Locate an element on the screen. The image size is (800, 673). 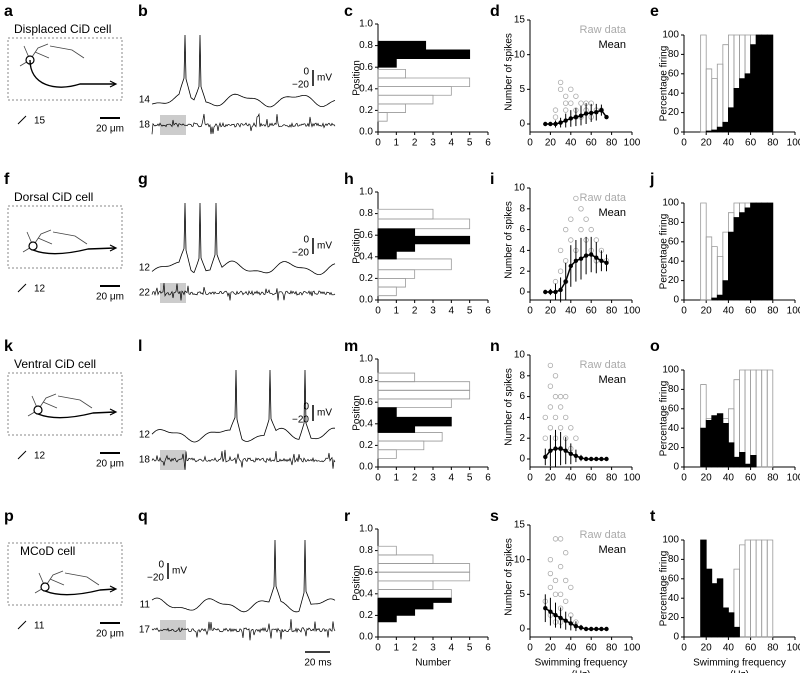
legend-entry: Raw data is located at coordinates (603, 535).